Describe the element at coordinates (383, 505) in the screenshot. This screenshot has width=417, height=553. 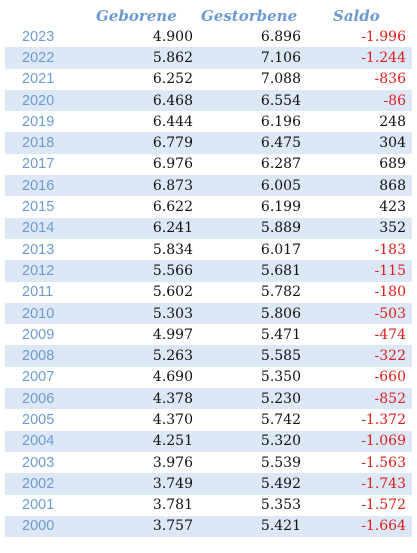
I see `saldo-cell: -1.572` at that location.